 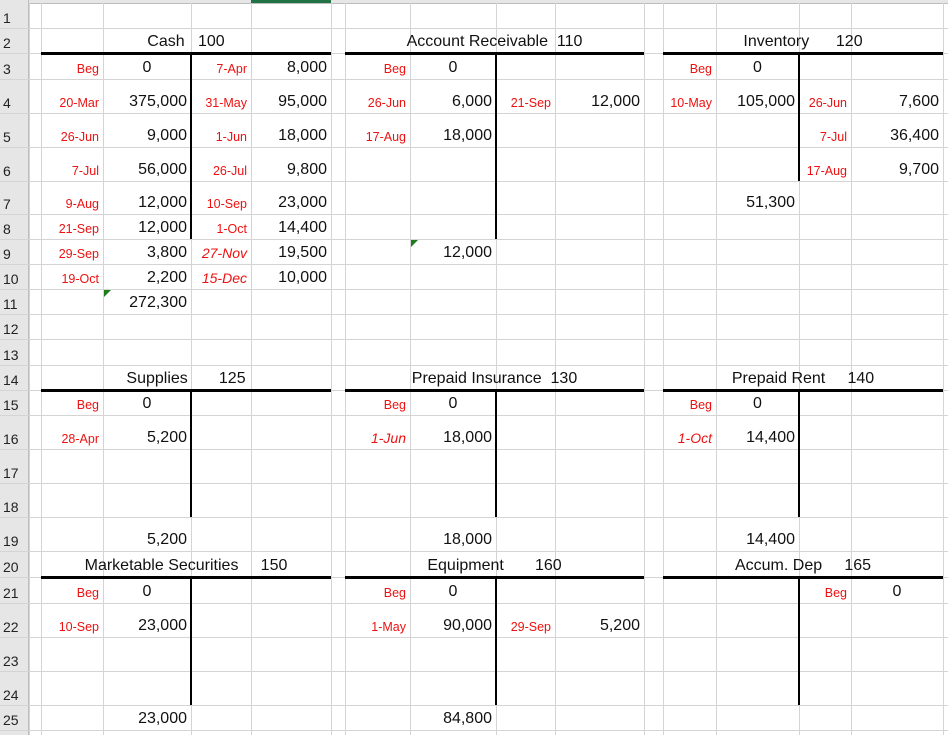 What do you see at coordinates (7, 43) in the screenshot?
I see `row-number: 2` at bounding box center [7, 43].